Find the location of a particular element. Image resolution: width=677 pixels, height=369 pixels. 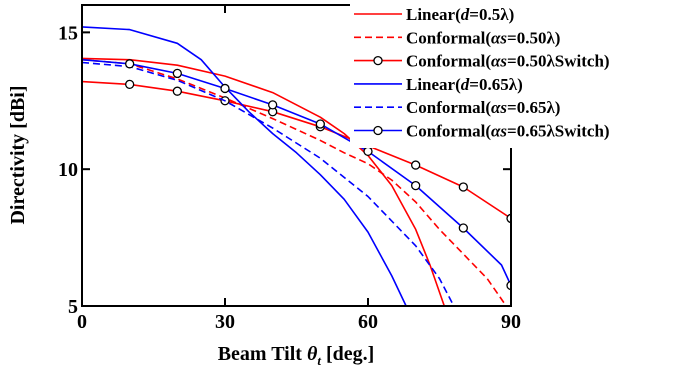

y-tick-label-10: 10 is located at coordinates (68, 170).